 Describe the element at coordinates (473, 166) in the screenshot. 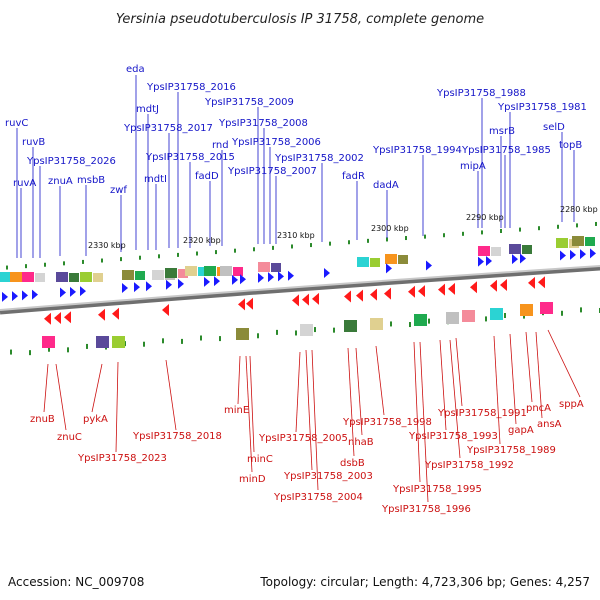

I see `gene-label: mipA` at that location.